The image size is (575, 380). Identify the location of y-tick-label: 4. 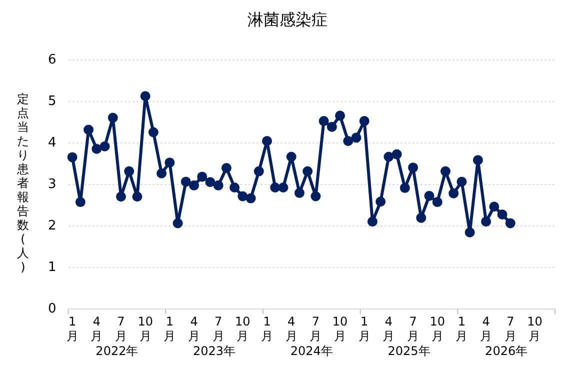
(52, 142).